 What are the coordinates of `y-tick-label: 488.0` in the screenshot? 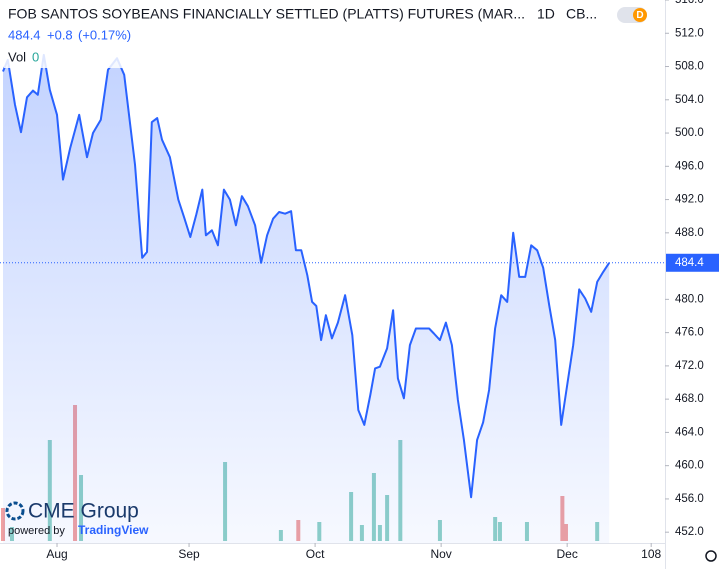 It's located at (689, 233).